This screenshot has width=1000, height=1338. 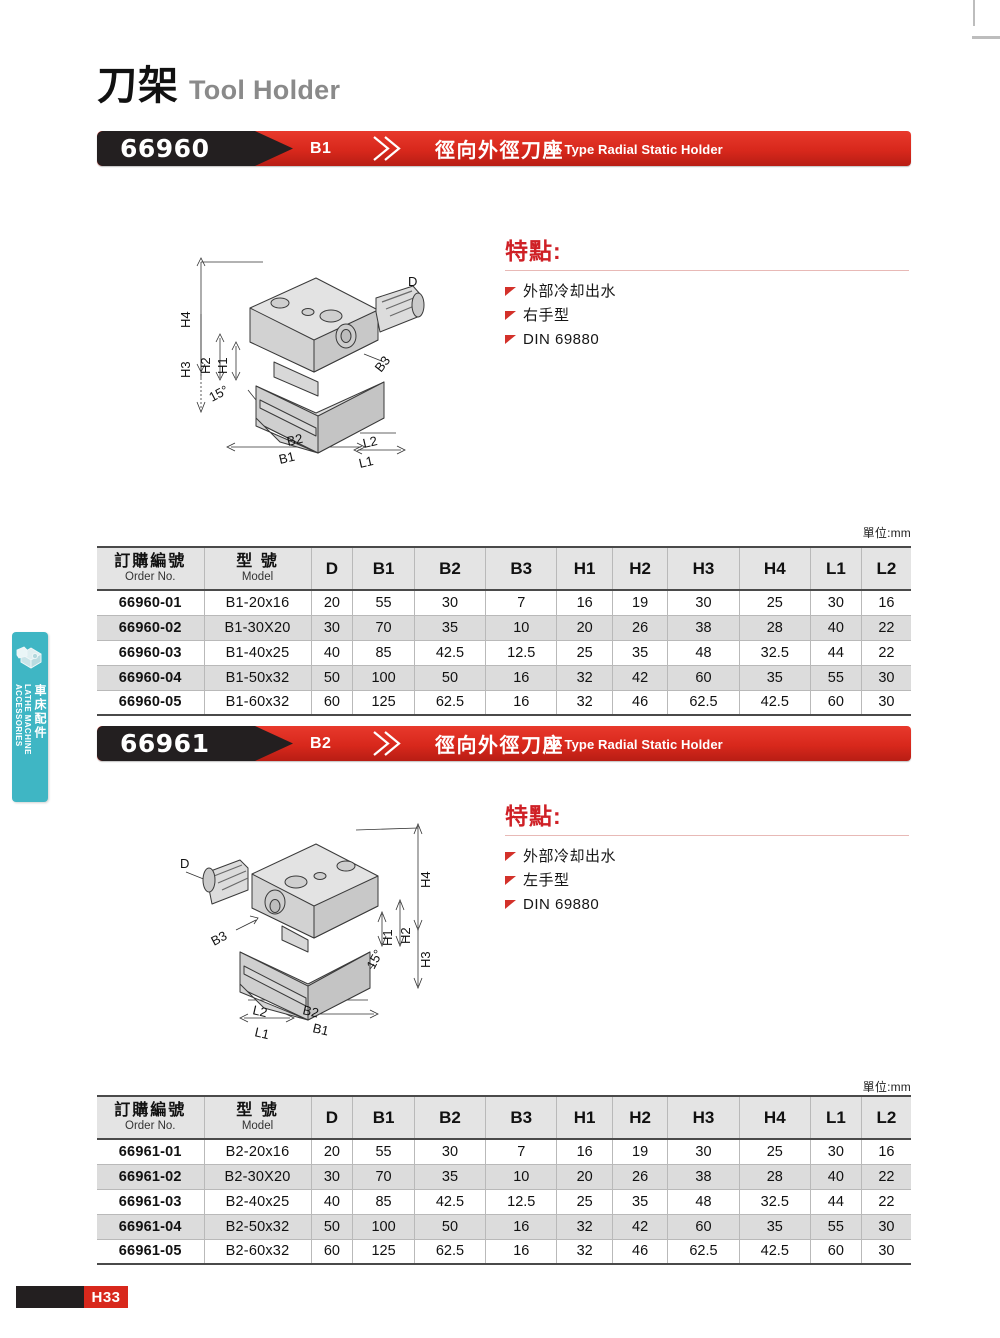 What do you see at coordinates (504, 603) in the screenshot?
I see `table-row: 66960-01 B1-20x16 20 55 30 7 16 19 30 25 30 16` at bounding box center [504, 603].